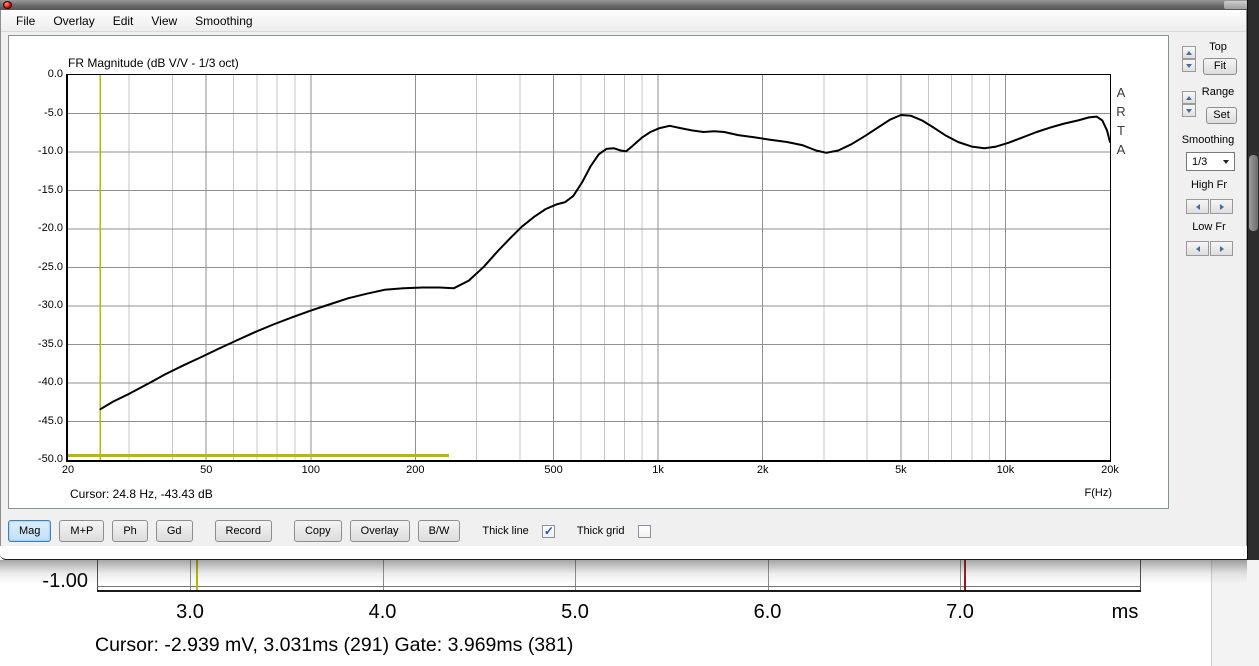 This screenshot has height=666, width=1259. Describe the element at coordinates (7, 5) in the screenshot. I see `app-icon` at that location.